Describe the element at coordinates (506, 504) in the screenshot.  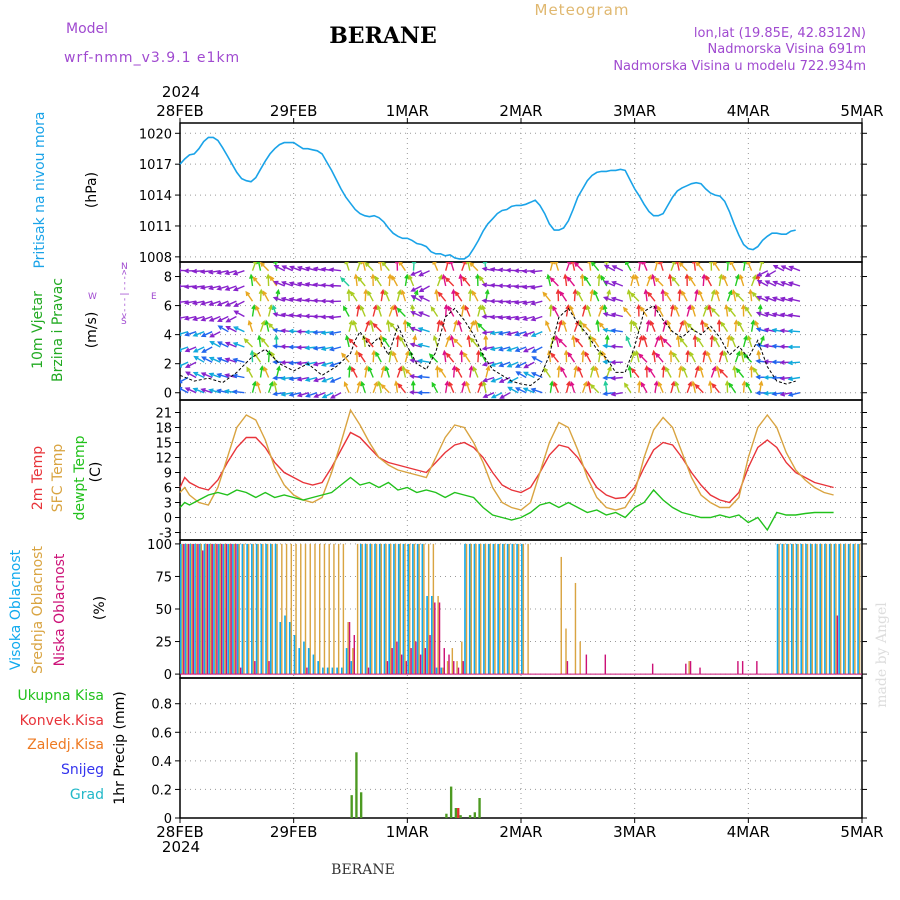
I see `temperature-line-dewpt` at that location.